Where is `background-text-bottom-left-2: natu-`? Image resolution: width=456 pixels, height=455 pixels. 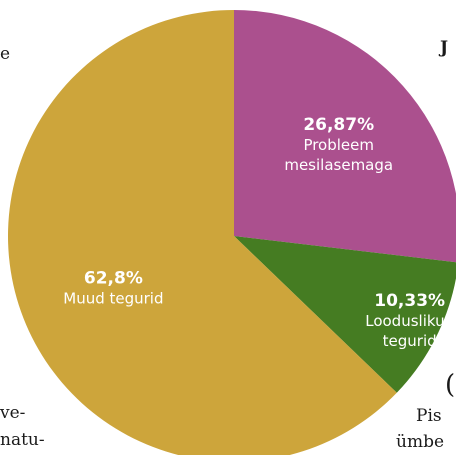
background-text-bottom-left-2: natu- is located at coordinates (22, 440).